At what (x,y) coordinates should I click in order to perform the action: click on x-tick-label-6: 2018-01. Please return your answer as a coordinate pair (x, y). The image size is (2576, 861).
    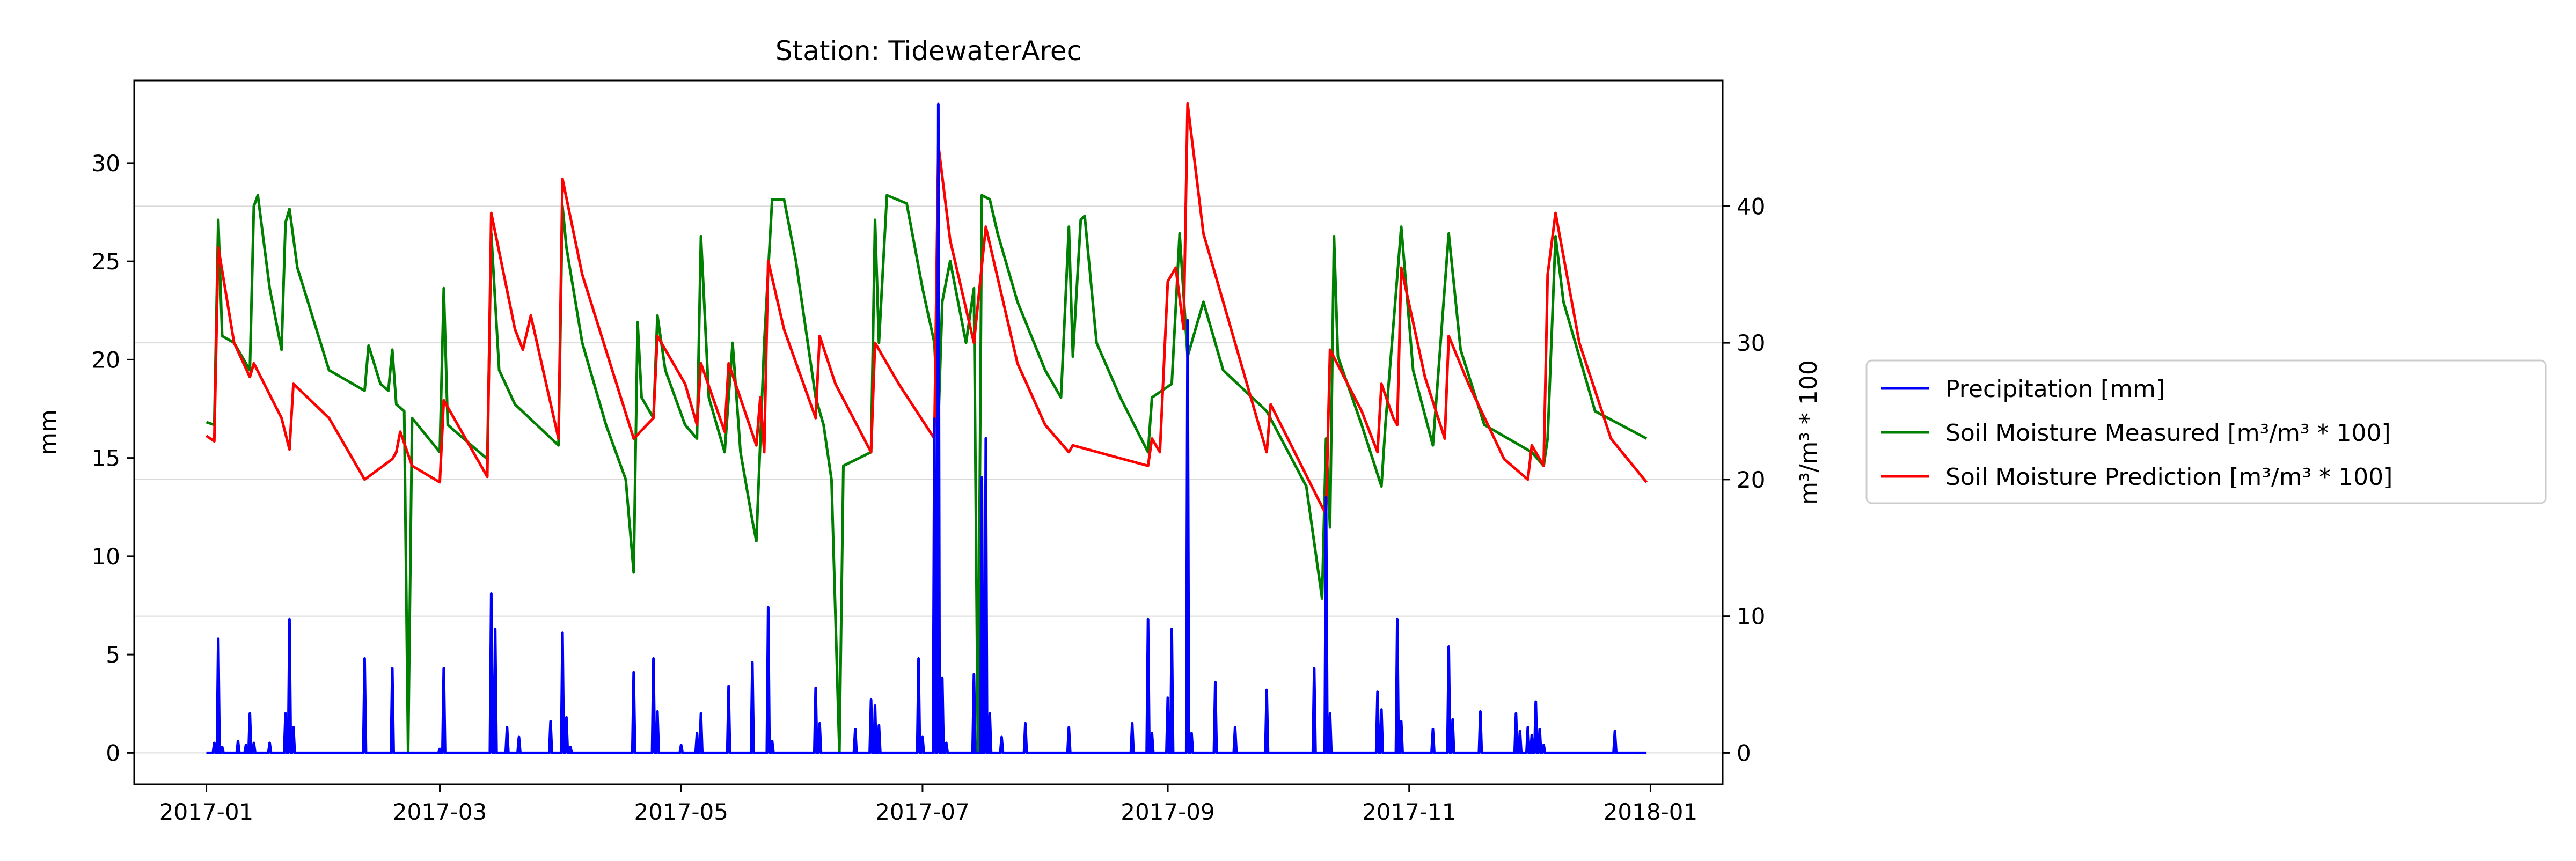
    Looking at the image, I should click on (1651, 812).